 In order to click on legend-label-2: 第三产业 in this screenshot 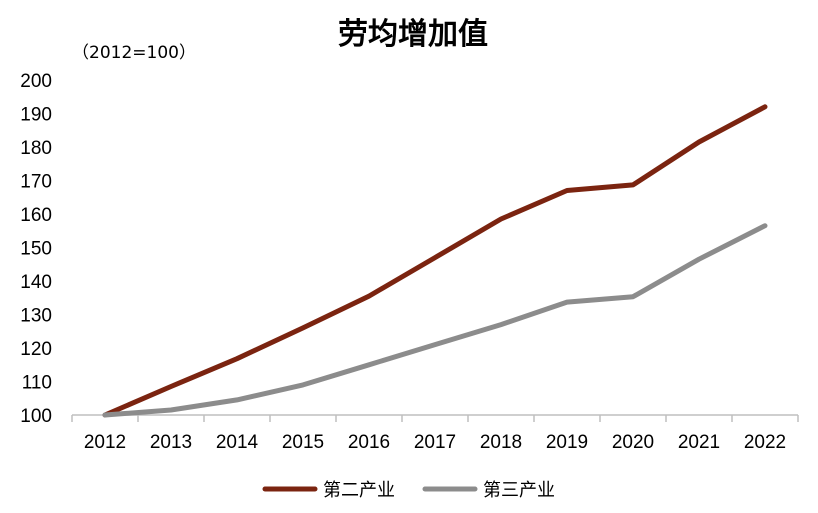, I will do `click(519, 490)`.